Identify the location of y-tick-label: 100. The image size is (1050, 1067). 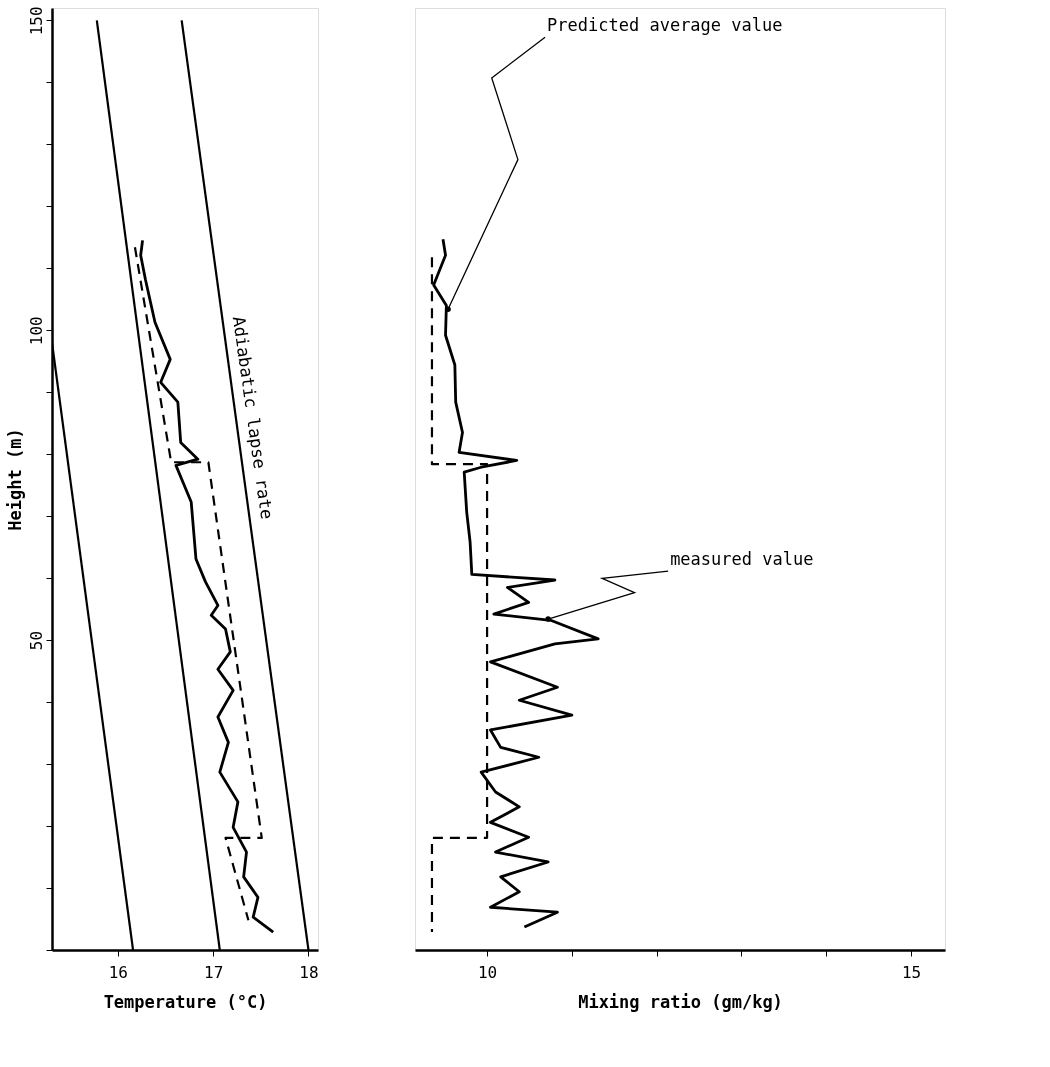
(36, 331).